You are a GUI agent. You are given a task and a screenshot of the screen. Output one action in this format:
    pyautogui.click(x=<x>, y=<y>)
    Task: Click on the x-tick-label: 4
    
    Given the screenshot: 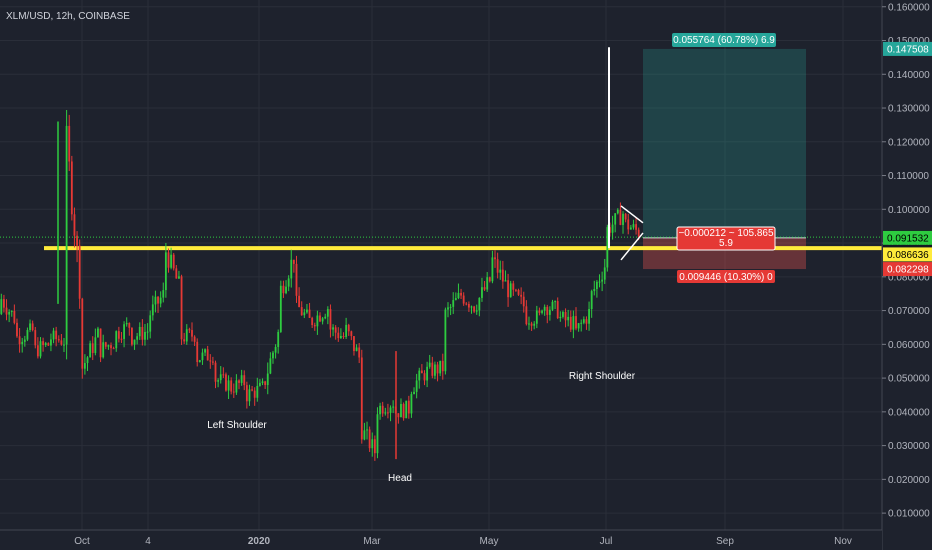 What is the action you would take?
    pyautogui.click(x=148, y=541)
    